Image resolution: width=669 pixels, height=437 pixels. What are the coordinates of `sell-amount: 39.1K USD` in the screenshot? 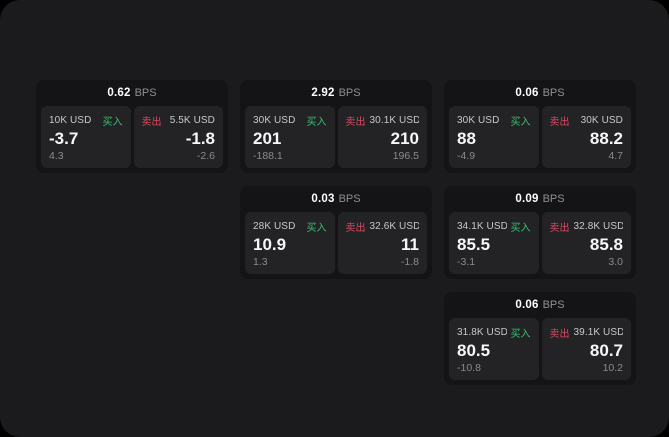 It's located at (598, 332).